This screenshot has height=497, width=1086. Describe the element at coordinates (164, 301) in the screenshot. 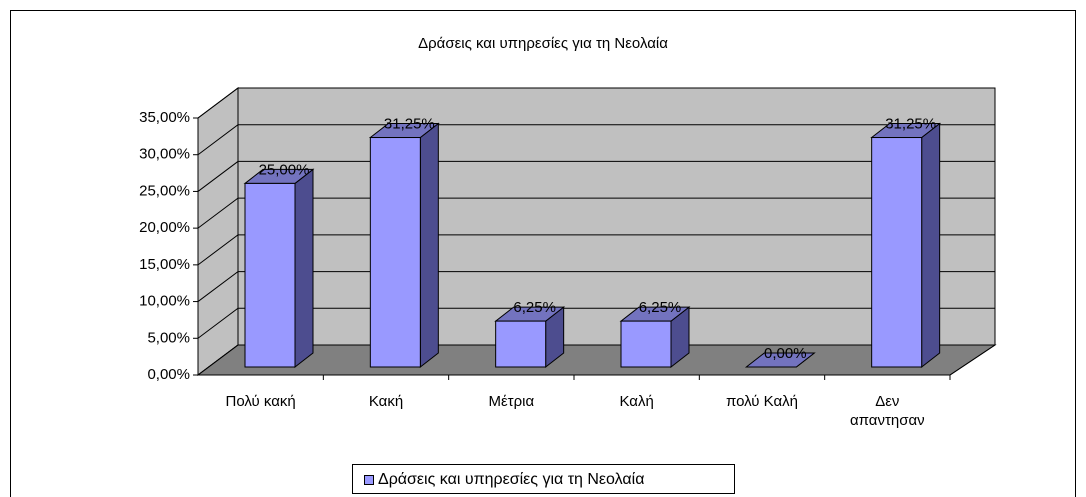

I see `y-tick-label: 10,00%` at that location.